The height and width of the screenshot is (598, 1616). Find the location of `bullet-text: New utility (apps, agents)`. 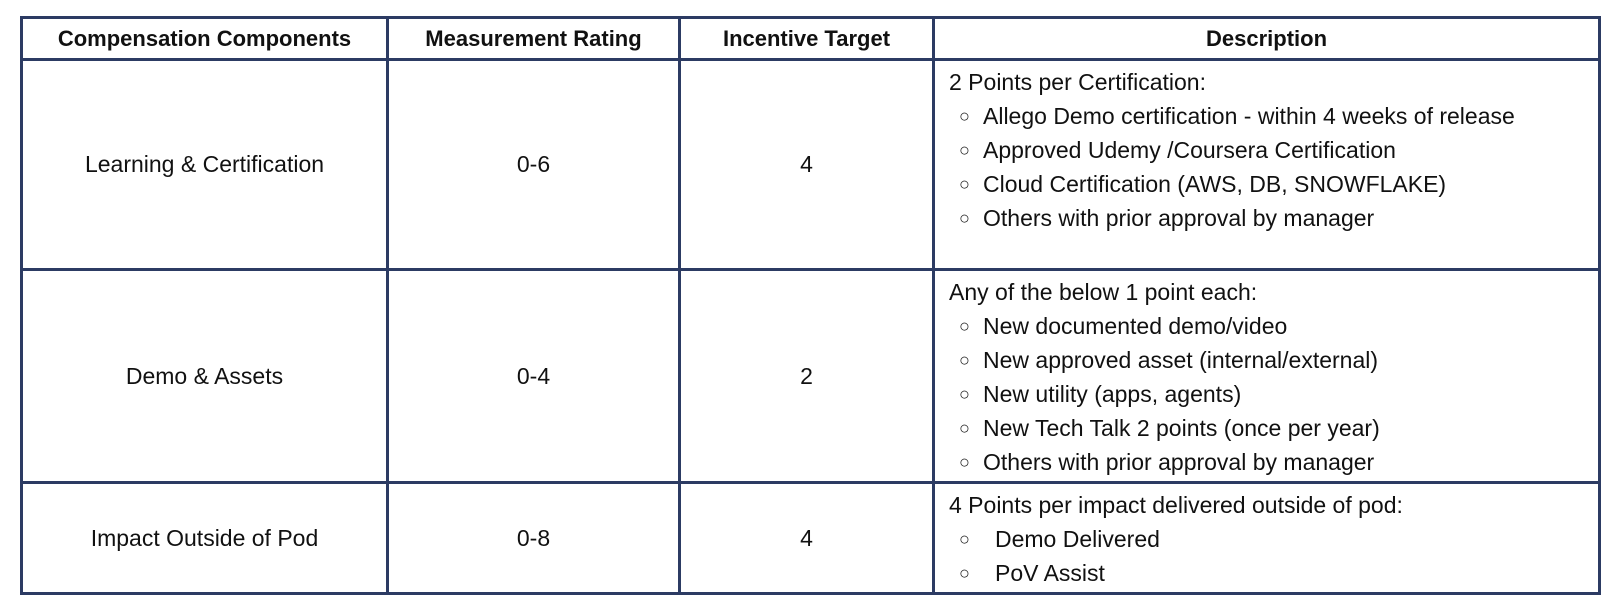

bullet-text: New utility (apps, agents) is located at coordinates (1112, 394).